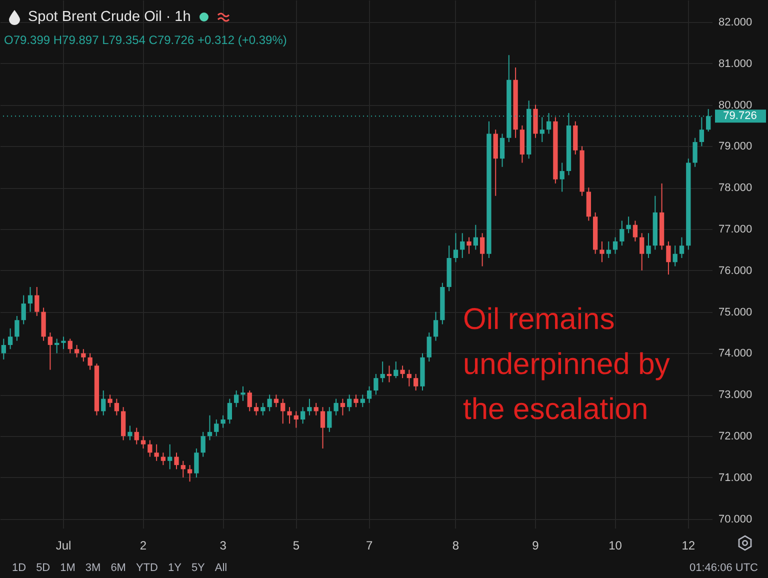 The width and height of the screenshot is (768, 578). Describe the element at coordinates (735, 146) in the screenshot. I see `y-tick-label: 79.000` at that location.